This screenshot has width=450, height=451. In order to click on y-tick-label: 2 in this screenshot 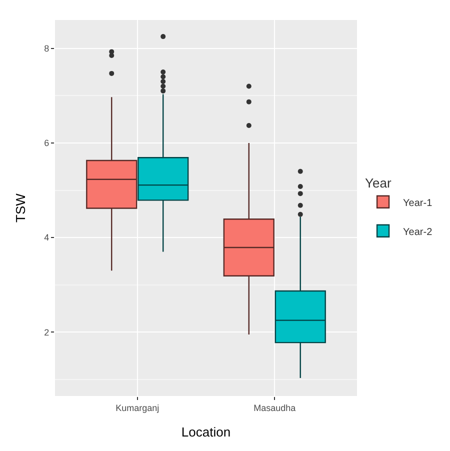, I will do `click(47, 332)`.